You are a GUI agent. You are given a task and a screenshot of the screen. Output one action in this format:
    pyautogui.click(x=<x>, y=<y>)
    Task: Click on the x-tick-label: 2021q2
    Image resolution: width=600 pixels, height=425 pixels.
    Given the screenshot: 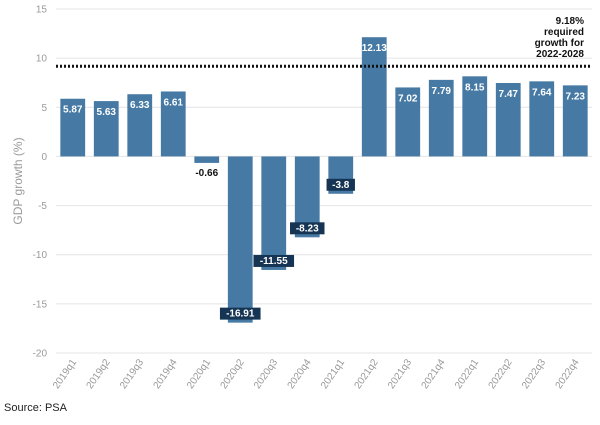 What is the action you would take?
    pyautogui.click(x=367, y=374)
    